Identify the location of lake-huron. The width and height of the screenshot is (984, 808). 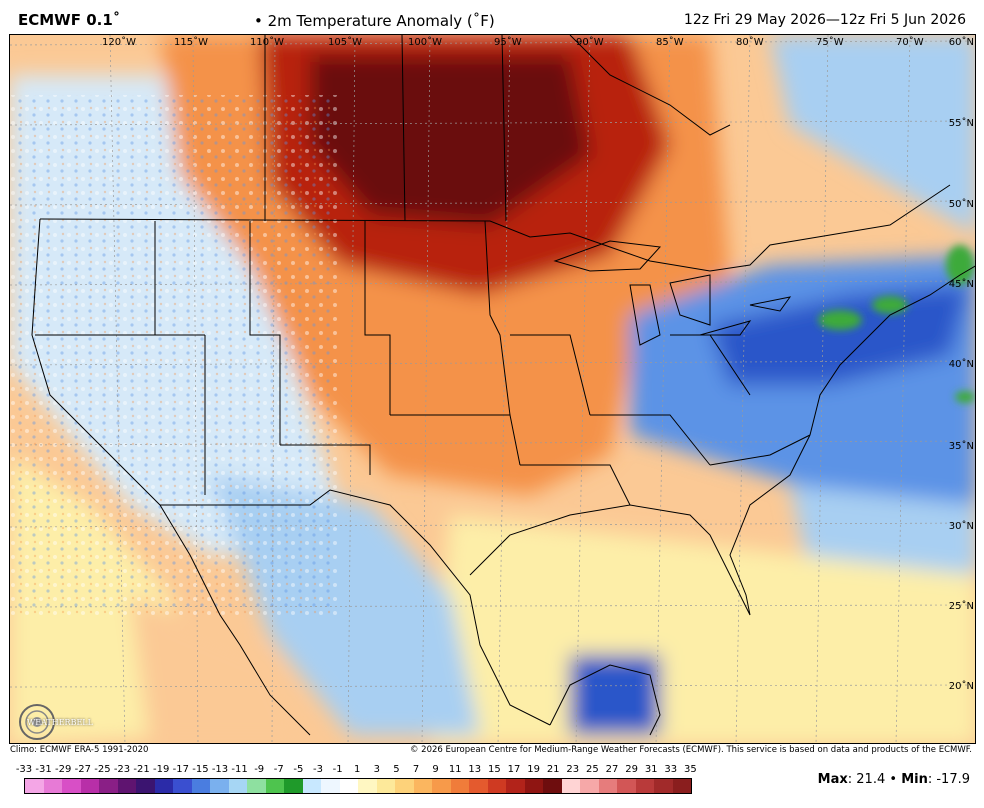
(690, 300).